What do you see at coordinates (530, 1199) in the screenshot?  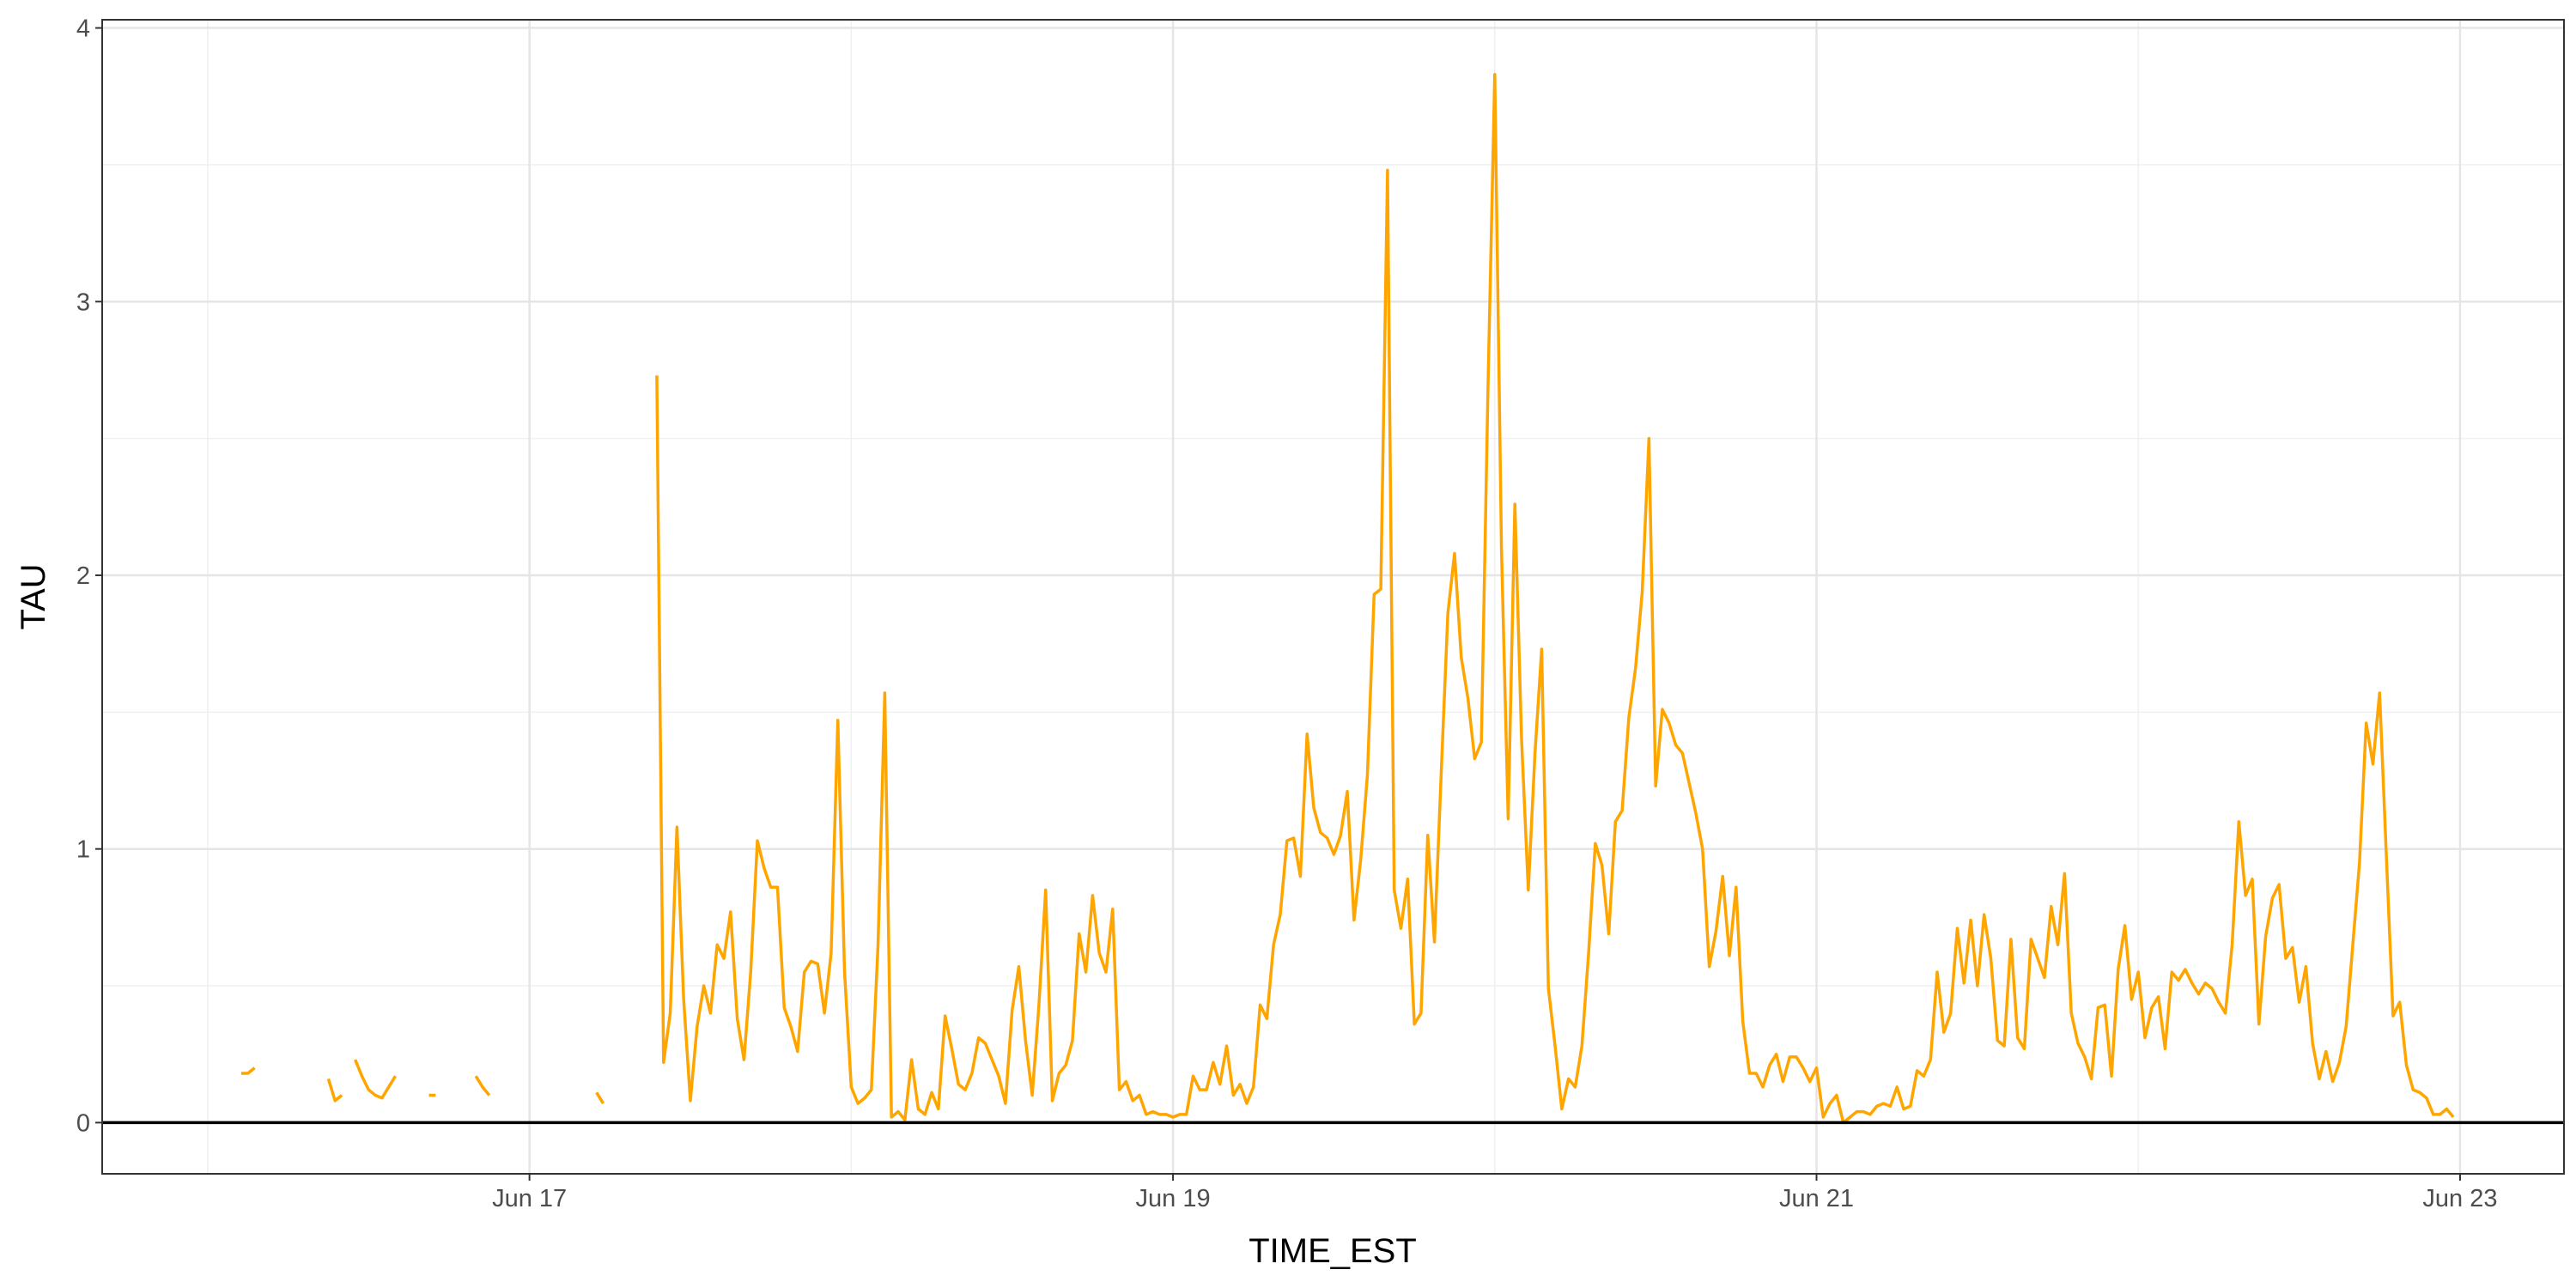 I see `x-tick-label: Jun 17` at bounding box center [530, 1199].